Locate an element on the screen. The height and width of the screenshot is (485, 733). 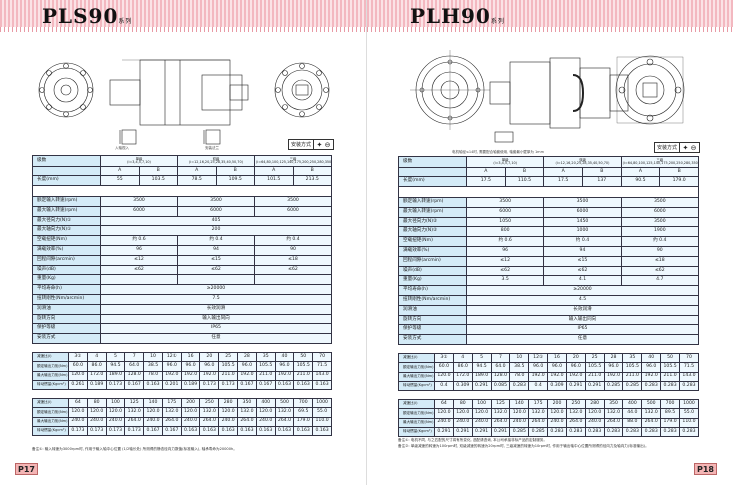
table-cell: 80 is located at coordinates (462, 404).